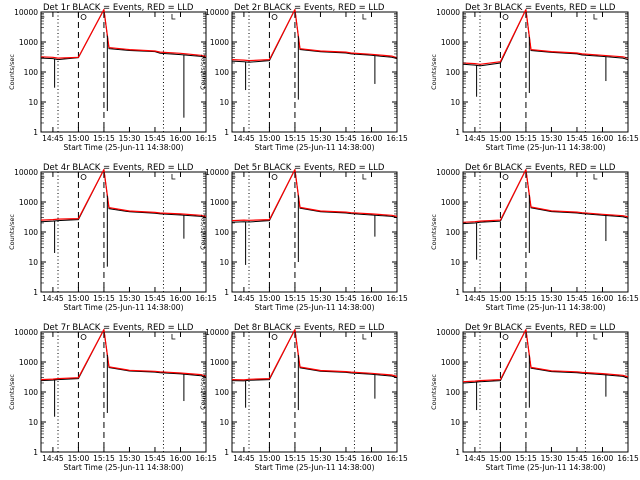 The width and height of the screenshot is (640, 480). What do you see at coordinates (118, 8) in the screenshot?
I see `panel-title: Det 1r BLACK = Events, RED = LLD` at bounding box center [118, 8].